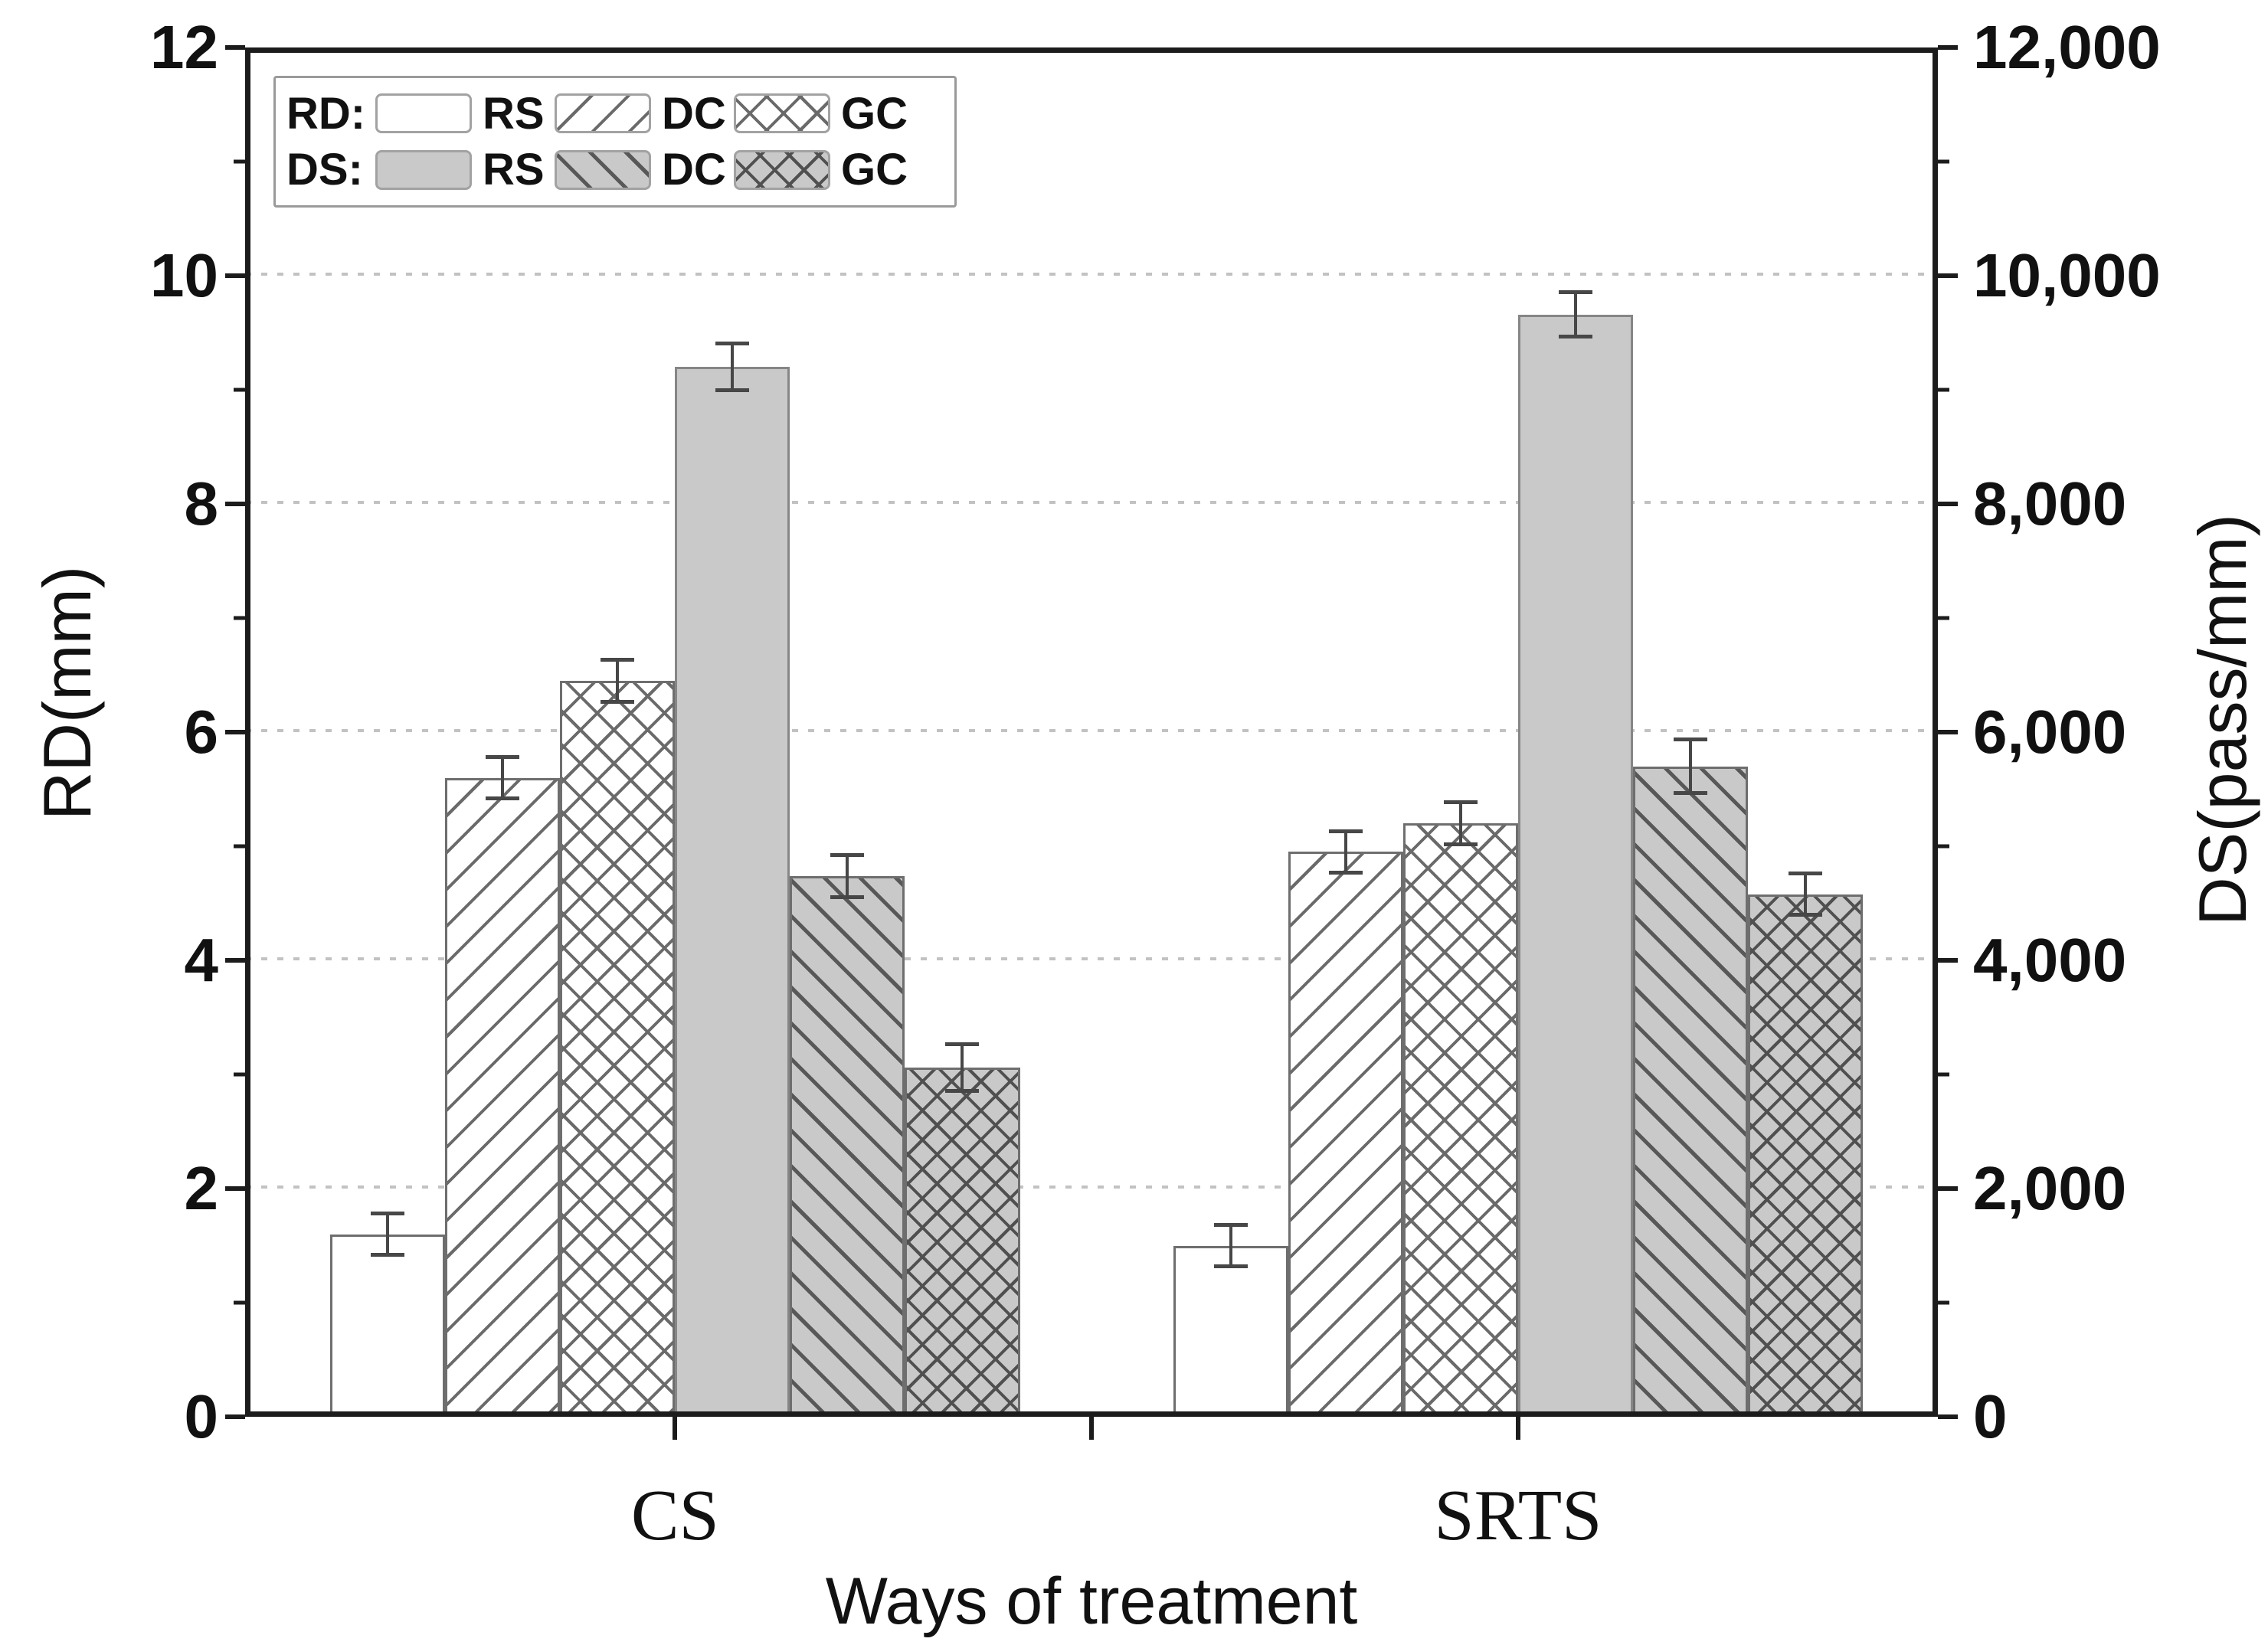  I want to click on right-axis-tick-label: 0, so click(1990, 1416).